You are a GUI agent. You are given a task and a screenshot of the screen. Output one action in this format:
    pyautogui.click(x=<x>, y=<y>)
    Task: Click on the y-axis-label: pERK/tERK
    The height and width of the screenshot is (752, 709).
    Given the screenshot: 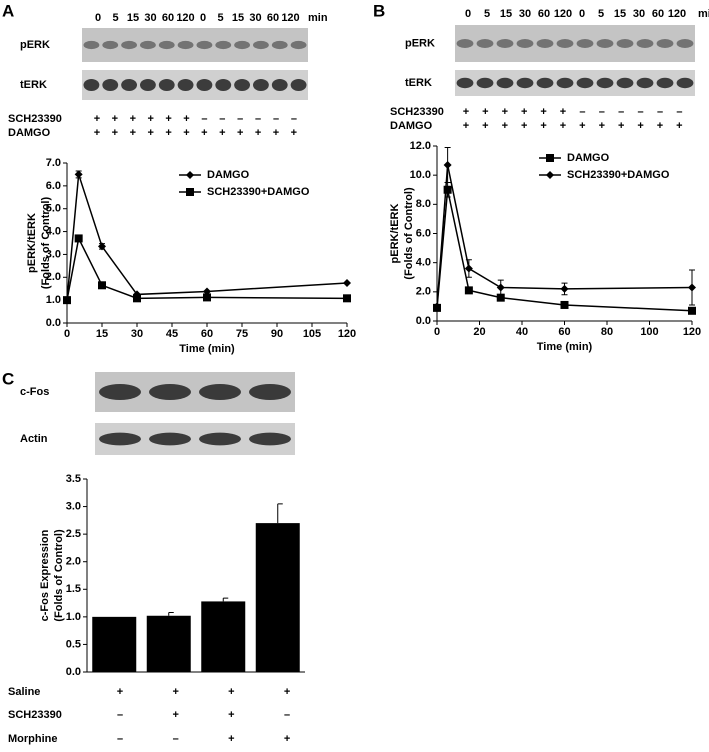 What is the action you would take?
    pyautogui.click(x=395, y=234)
    